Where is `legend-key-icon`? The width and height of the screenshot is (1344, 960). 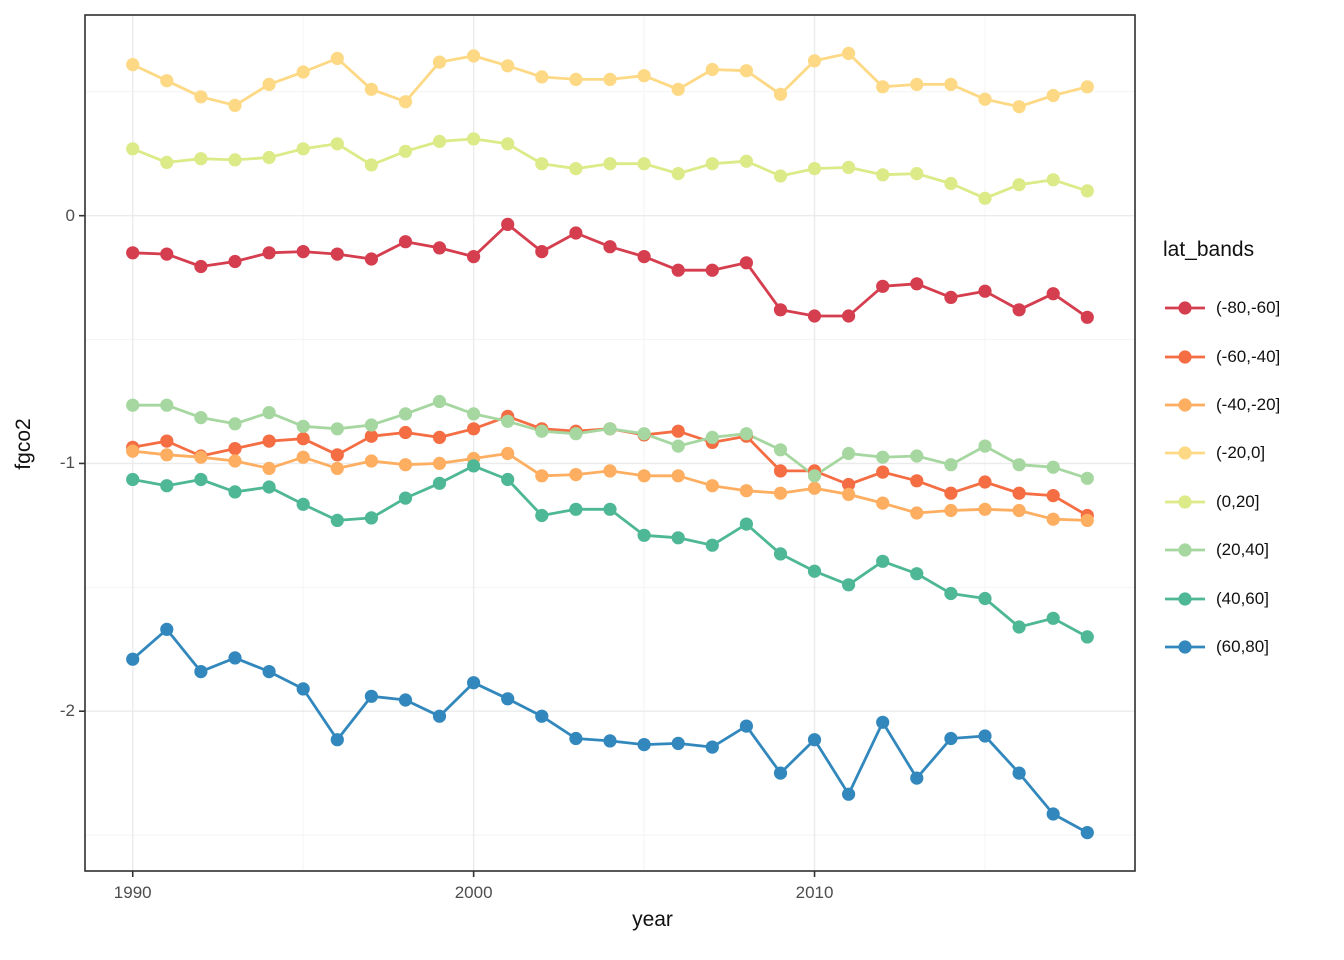 legend-key-icon is located at coordinates (1185, 550).